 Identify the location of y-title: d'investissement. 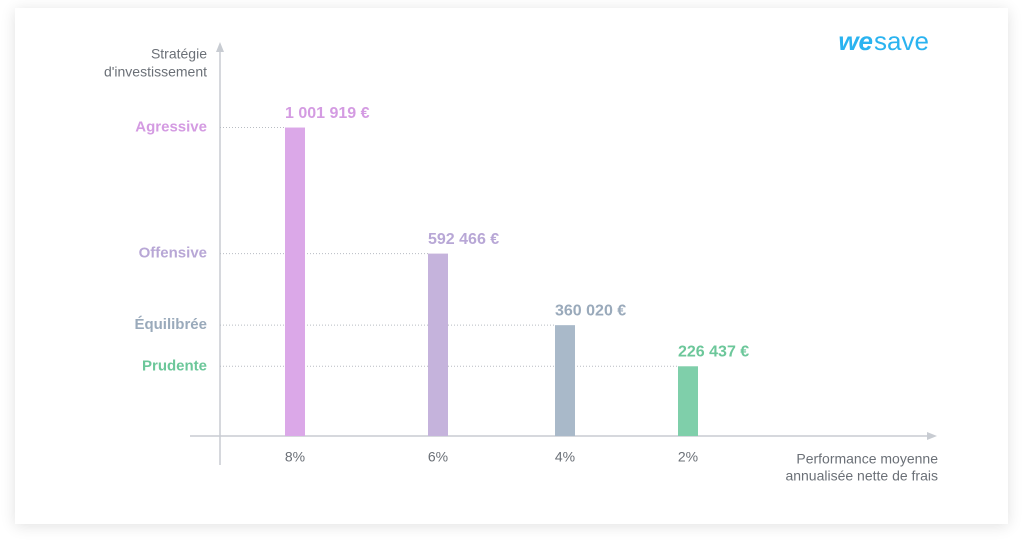
(155, 72).